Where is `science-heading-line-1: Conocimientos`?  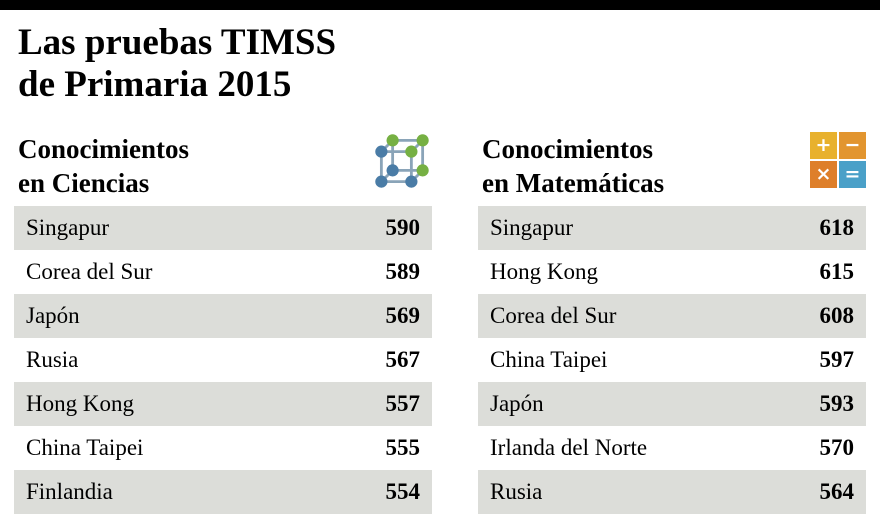
science-heading-line-1: Conocimientos is located at coordinates (103, 149).